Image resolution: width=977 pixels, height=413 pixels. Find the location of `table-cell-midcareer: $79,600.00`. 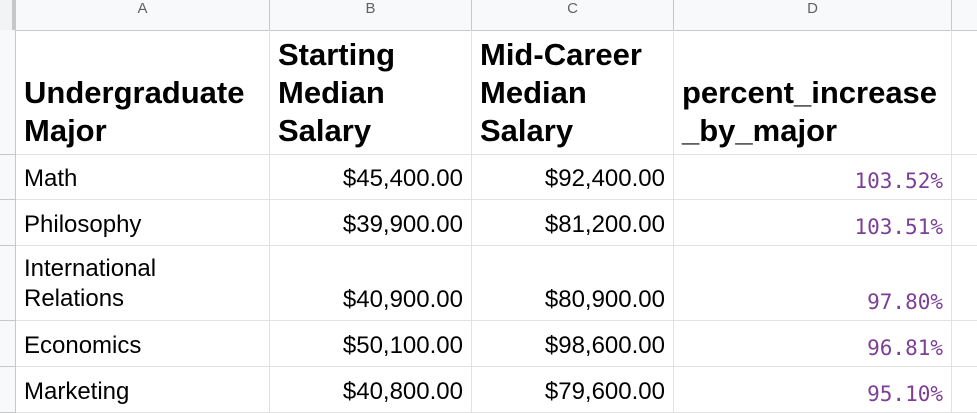

table-cell-midcareer: $79,600.00 is located at coordinates (573, 390).